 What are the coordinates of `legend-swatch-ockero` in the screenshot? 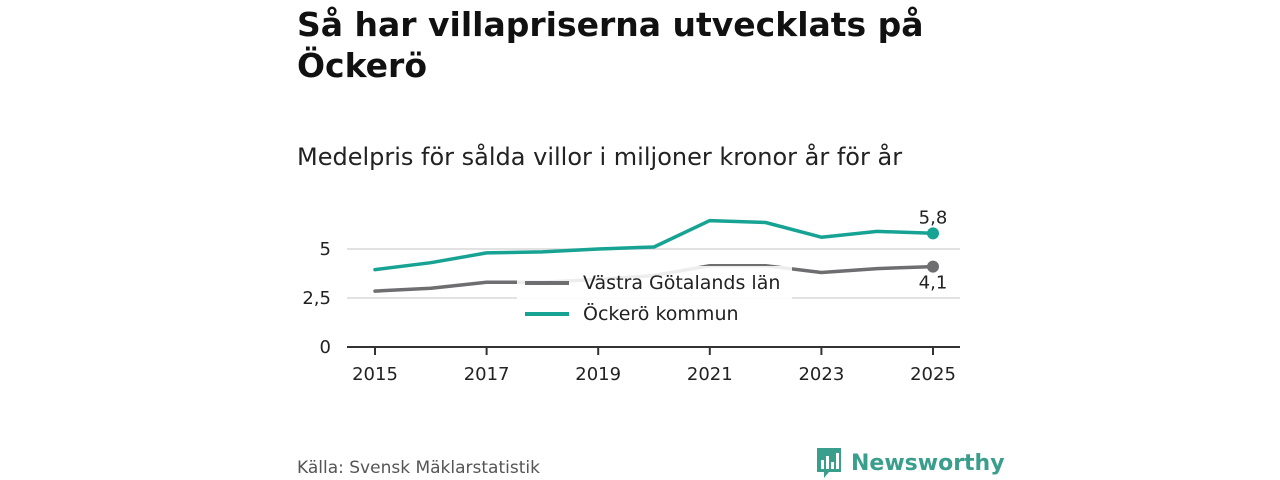 It's located at (547, 314).